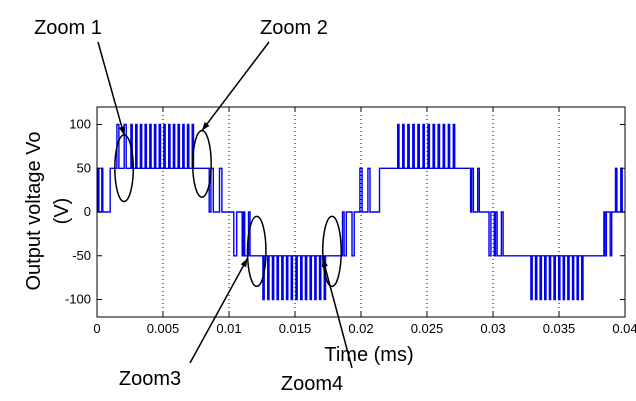 This screenshot has width=636, height=401. I want to click on x-axis-title: Time (ms), so click(368, 355).